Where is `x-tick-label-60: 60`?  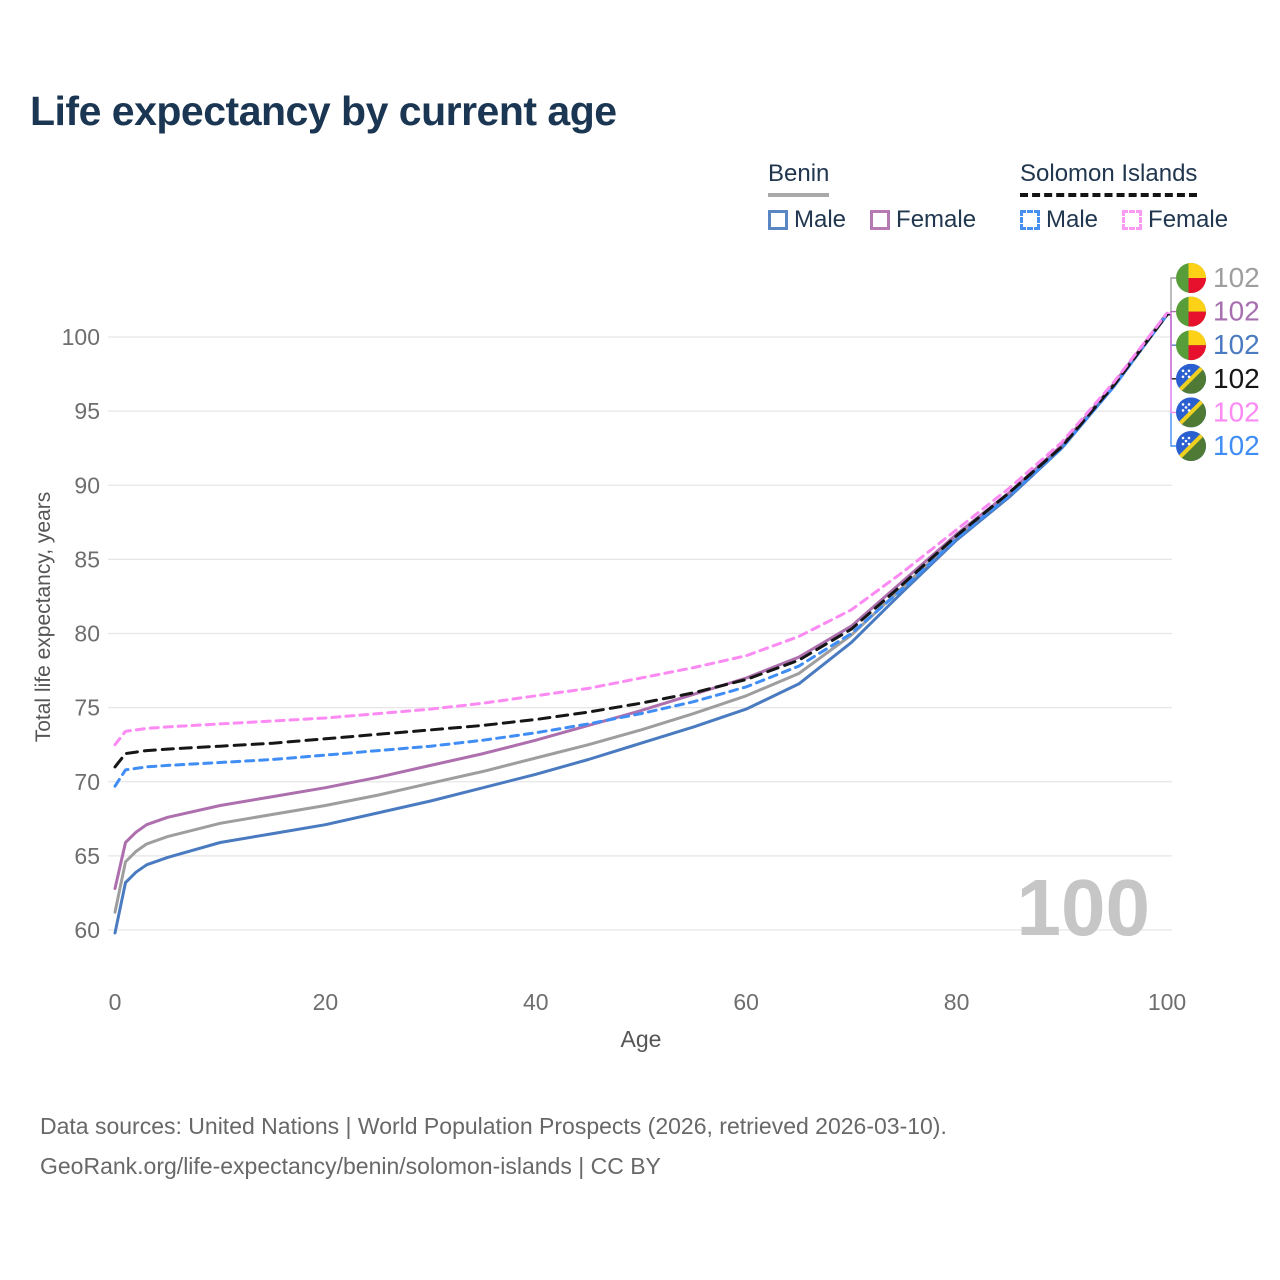
x-tick-label-60: 60 is located at coordinates (746, 1002).